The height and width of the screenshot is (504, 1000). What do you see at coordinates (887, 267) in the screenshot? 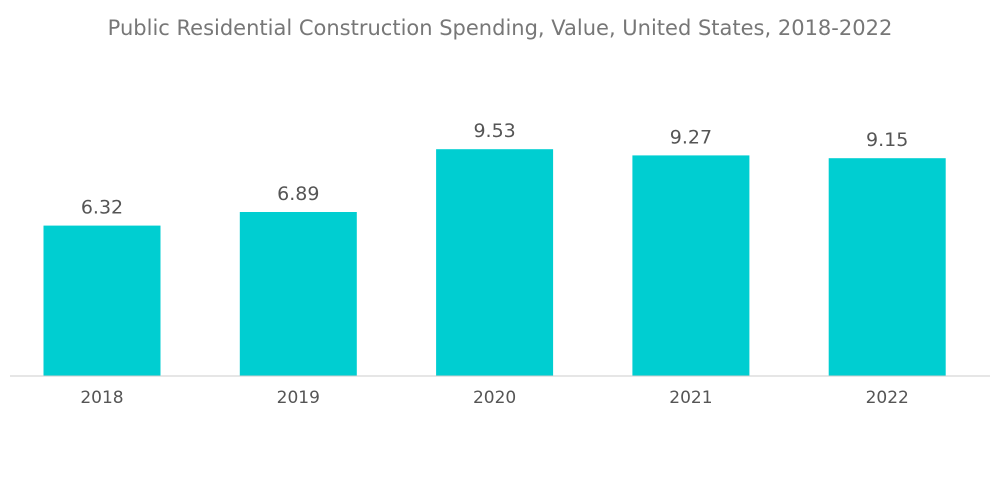
I see `bar-2022` at bounding box center [887, 267].